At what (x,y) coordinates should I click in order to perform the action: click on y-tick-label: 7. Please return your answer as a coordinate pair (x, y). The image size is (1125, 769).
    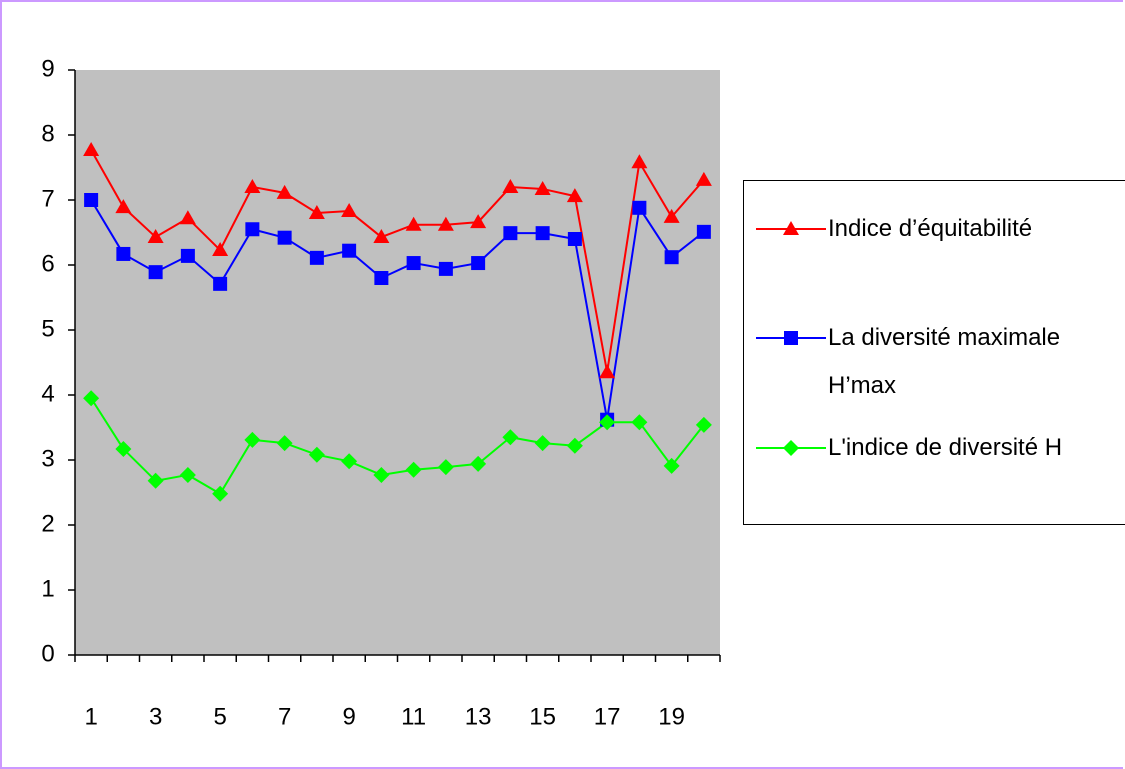
    Looking at the image, I should click on (47, 198).